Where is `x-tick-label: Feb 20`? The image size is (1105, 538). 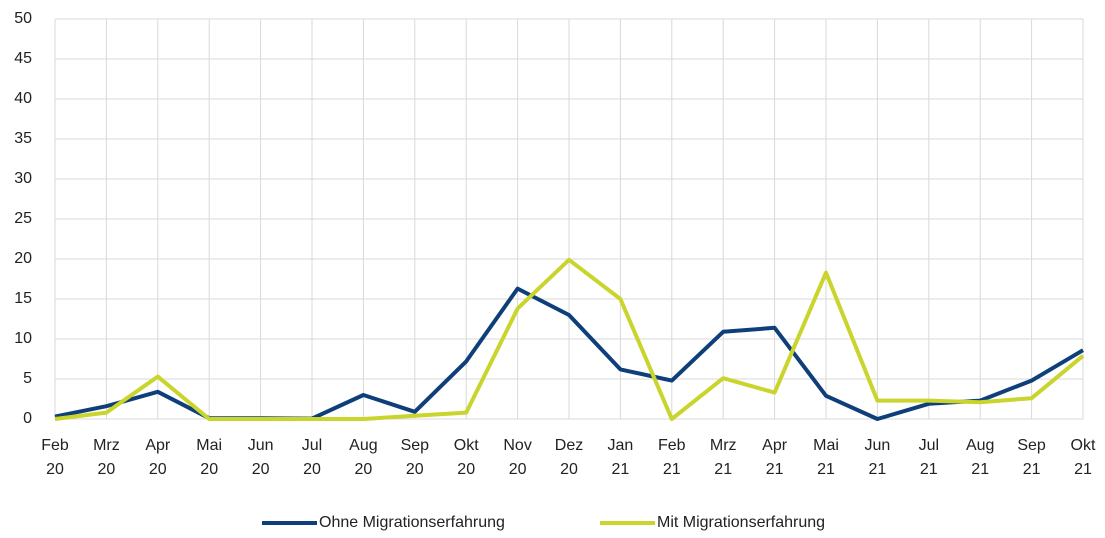
x-tick-label: Feb 20 is located at coordinates (55, 457).